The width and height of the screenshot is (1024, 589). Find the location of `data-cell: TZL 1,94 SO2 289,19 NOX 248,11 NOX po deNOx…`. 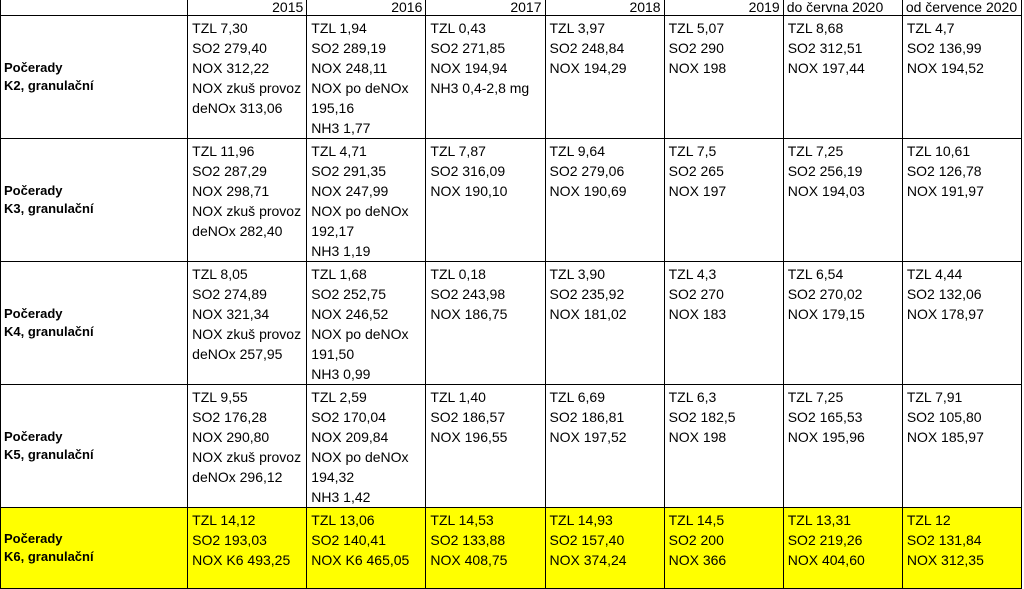

data-cell: TZL 1,94 SO2 289,19 NOX 248,11 NOX po deNOx… is located at coordinates (366, 77).